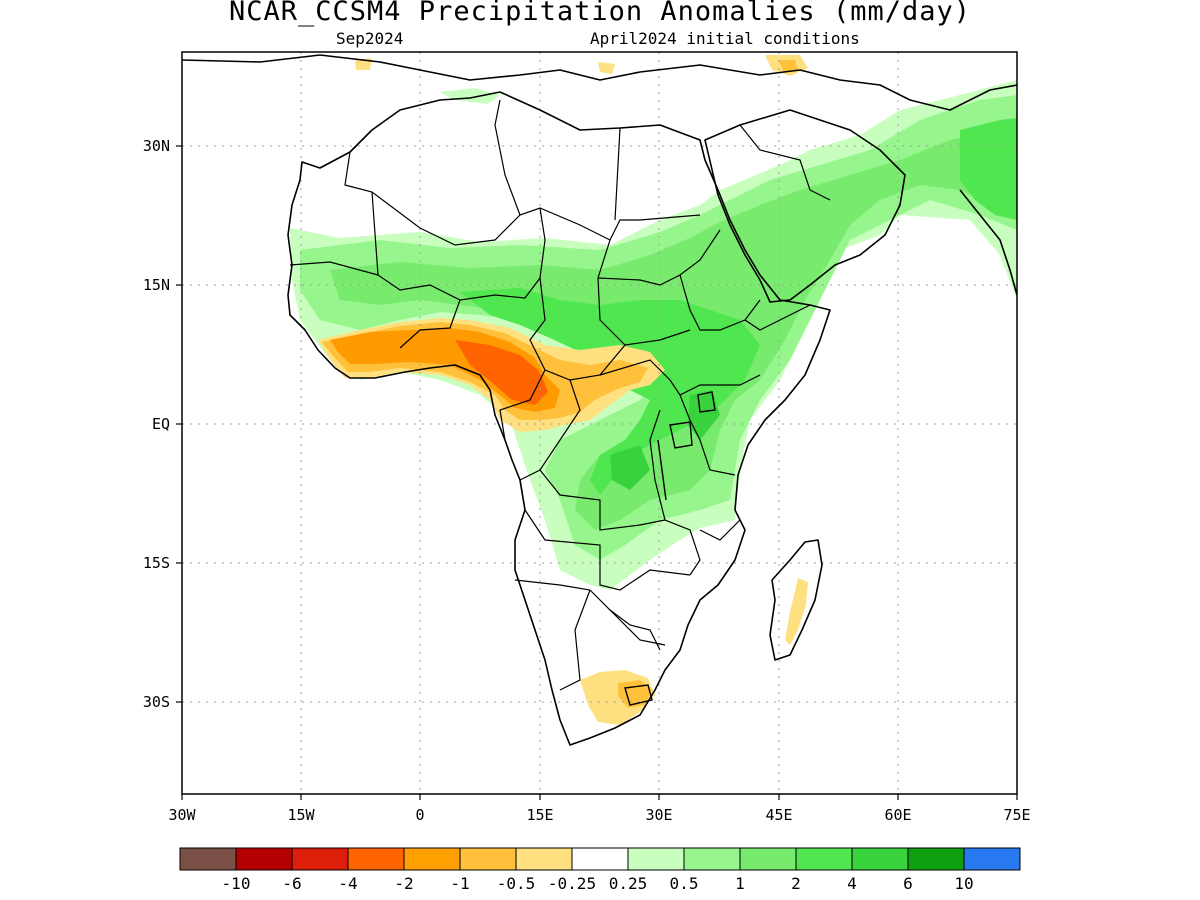 This screenshot has width=1200, height=900. I want to click on eurasia-coastline, so click(599, 82).